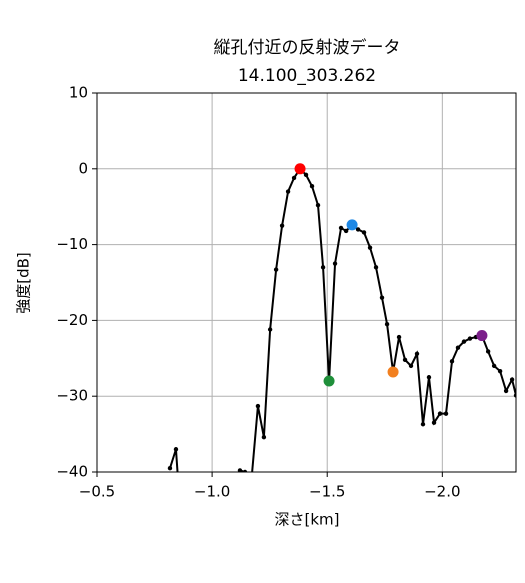 Image resolution: width=525 pixels, height=583 pixels. I want to click on y-tick-label: −30, so click(72, 396).